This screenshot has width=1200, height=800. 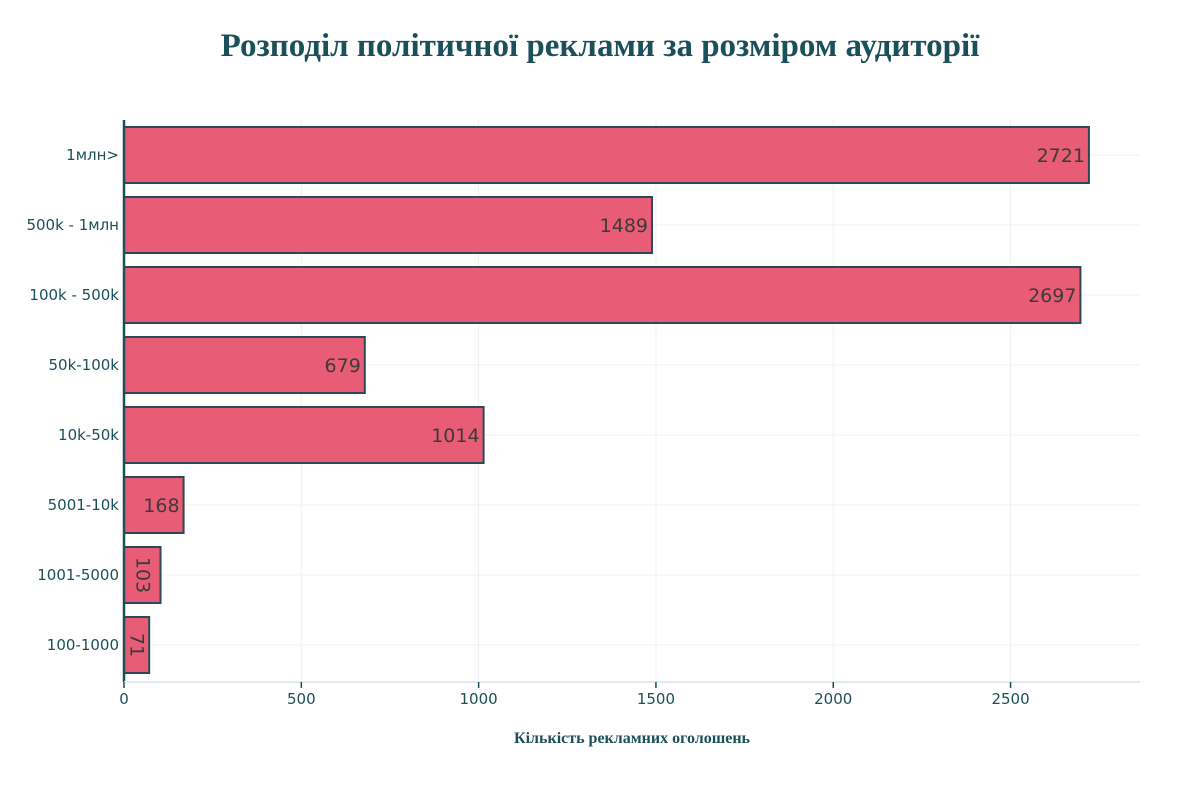 What do you see at coordinates (301, 699) in the screenshot?
I see `x-tick-label: 500` at bounding box center [301, 699].